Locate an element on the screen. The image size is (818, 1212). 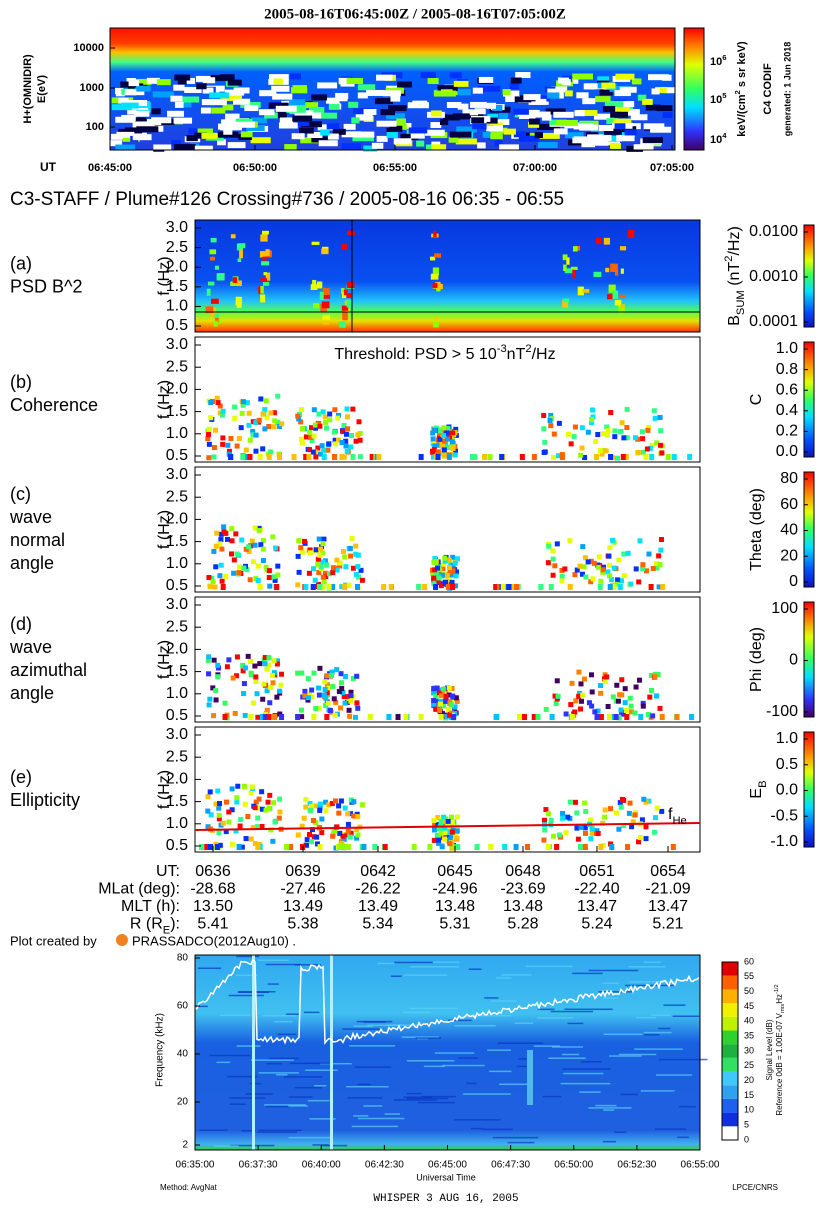
codif-cbar-tick-label: 105 is located at coordinates (718, 98).